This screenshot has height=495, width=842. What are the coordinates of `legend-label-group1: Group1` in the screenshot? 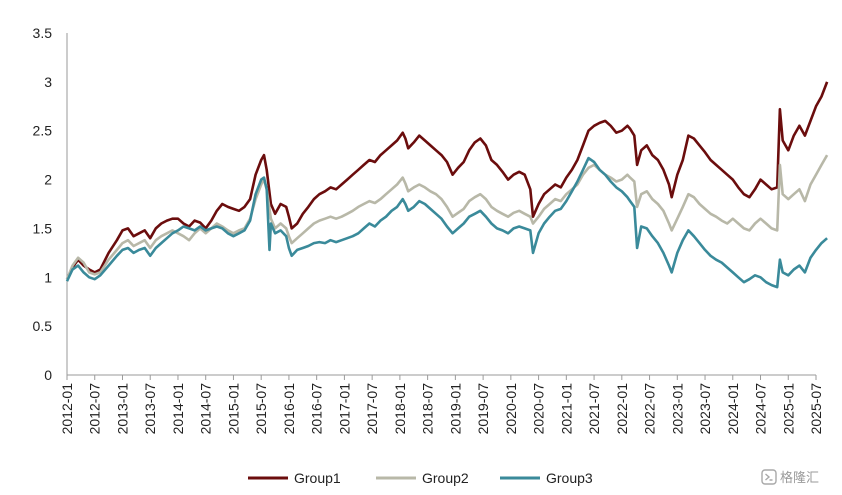 It's located at (317, 478).